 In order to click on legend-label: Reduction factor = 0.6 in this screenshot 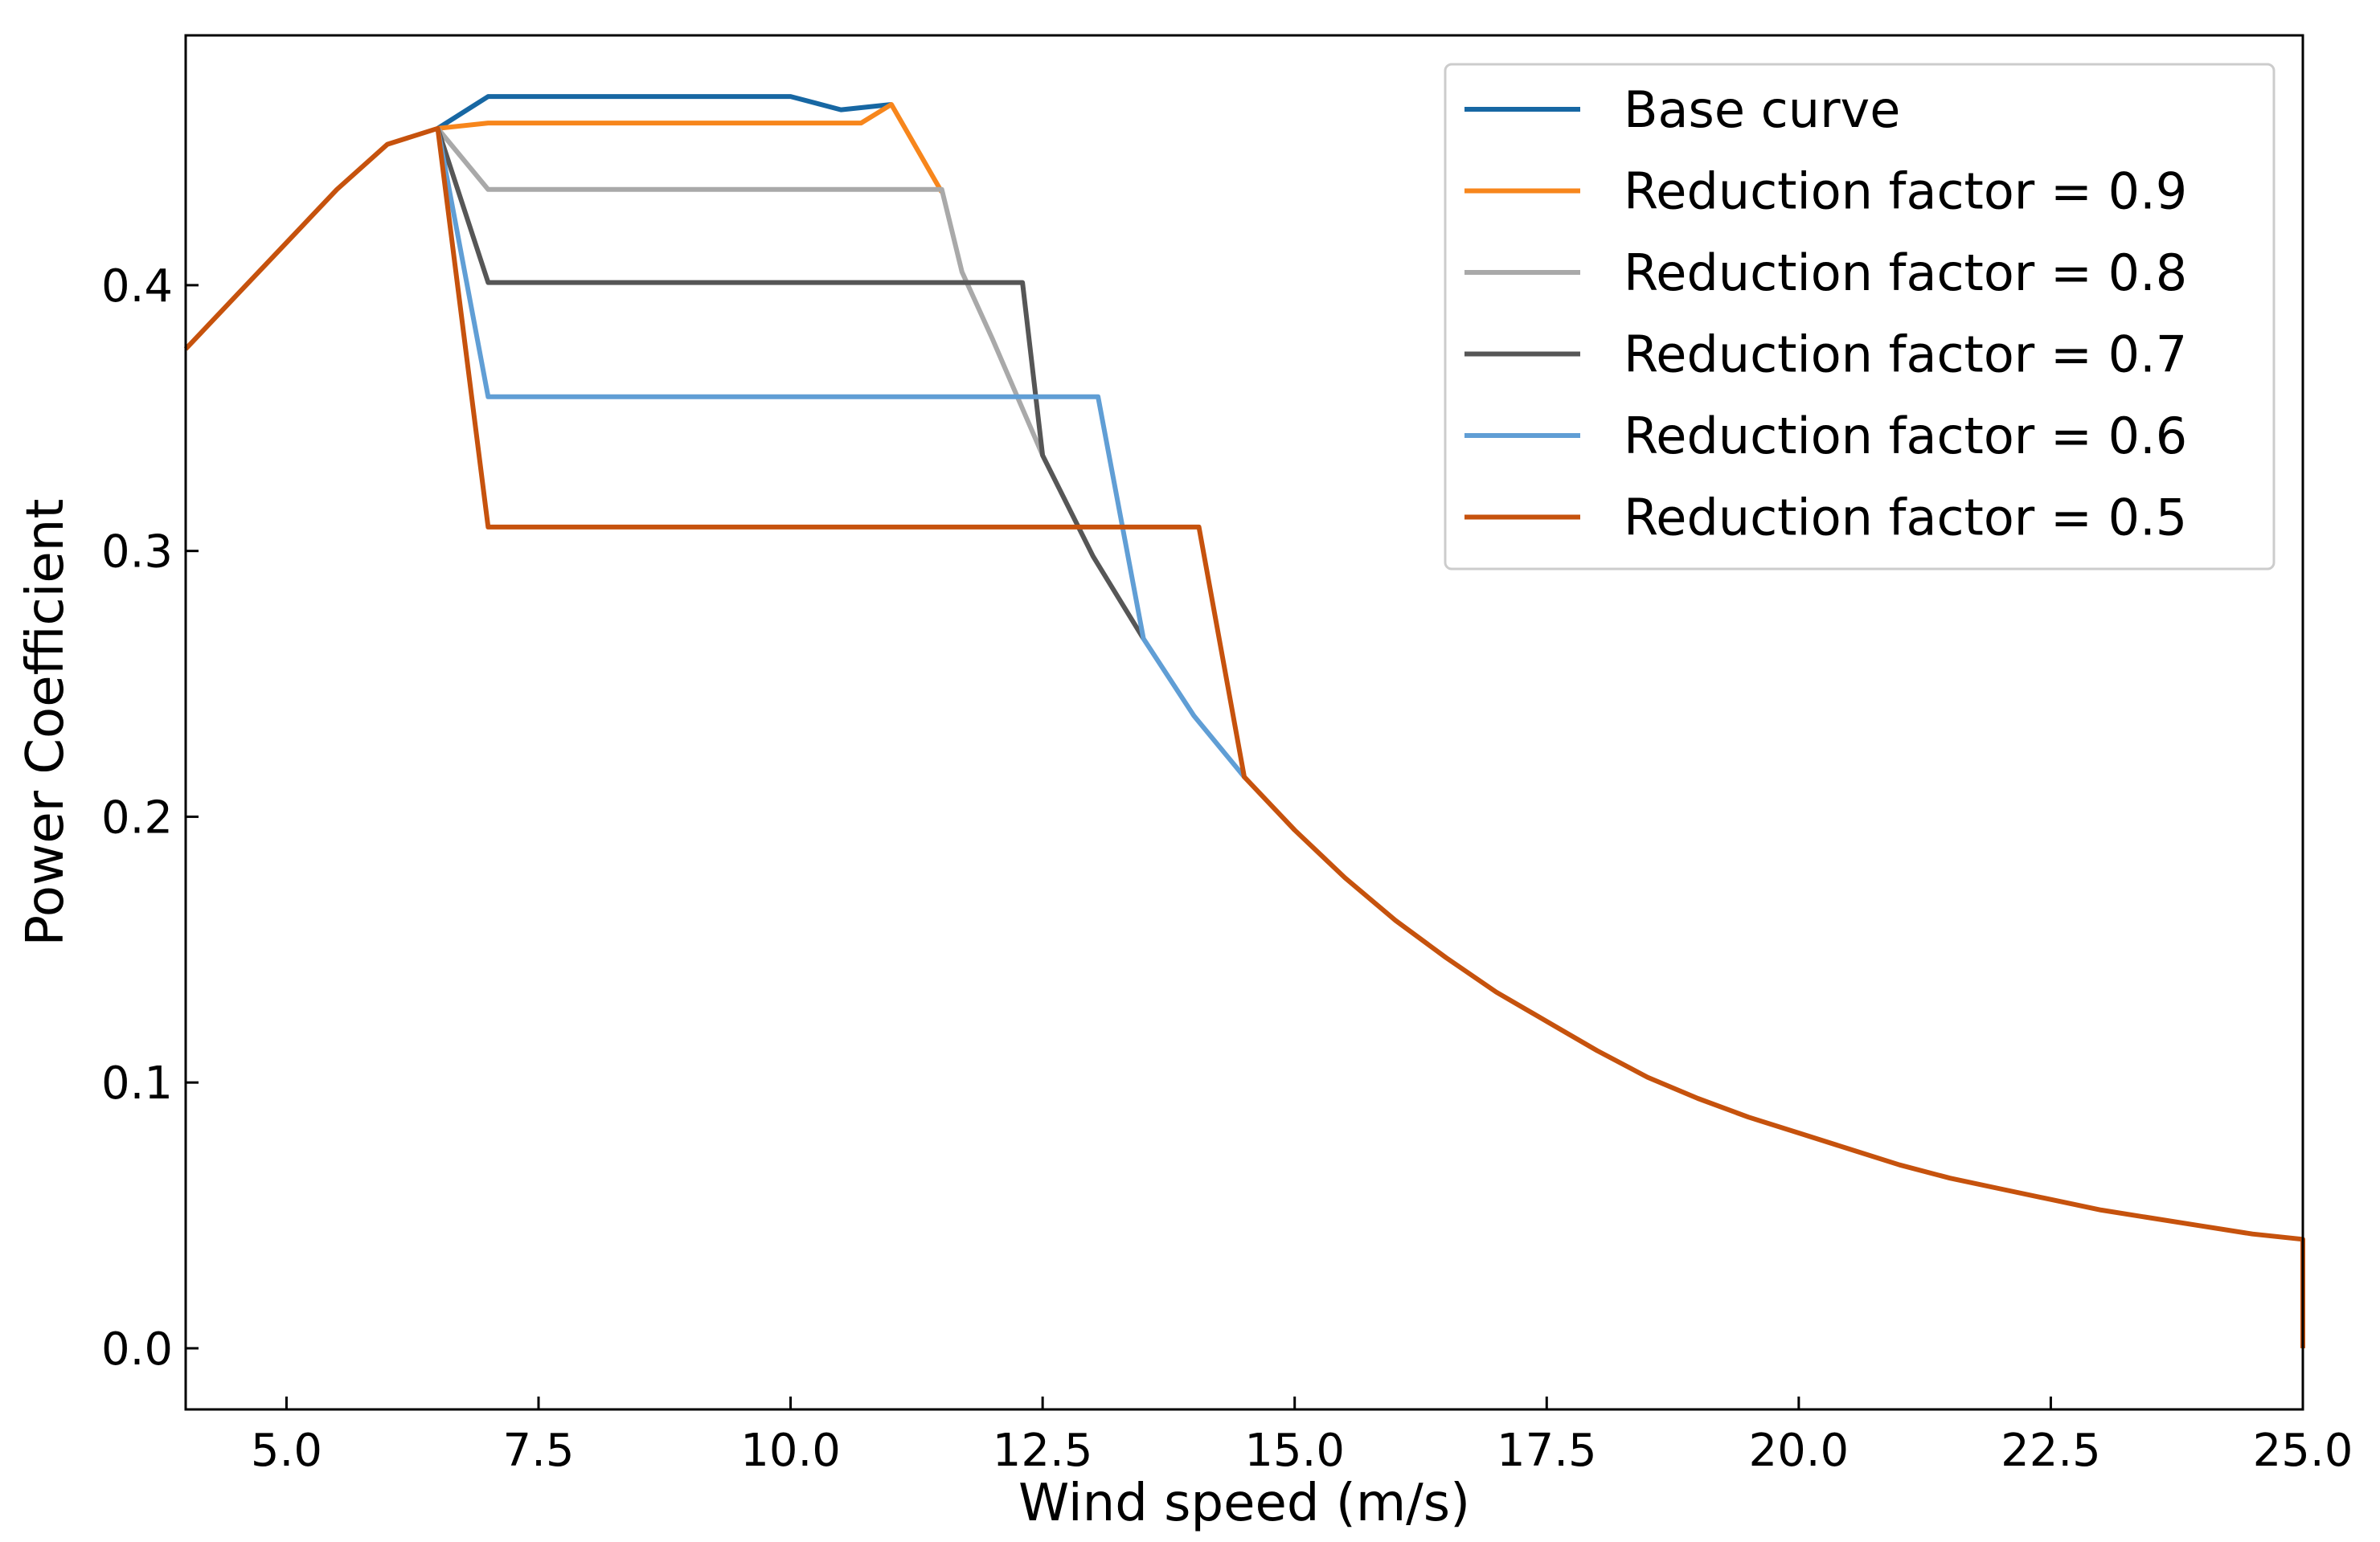, I will do `click(1905, 436)`.